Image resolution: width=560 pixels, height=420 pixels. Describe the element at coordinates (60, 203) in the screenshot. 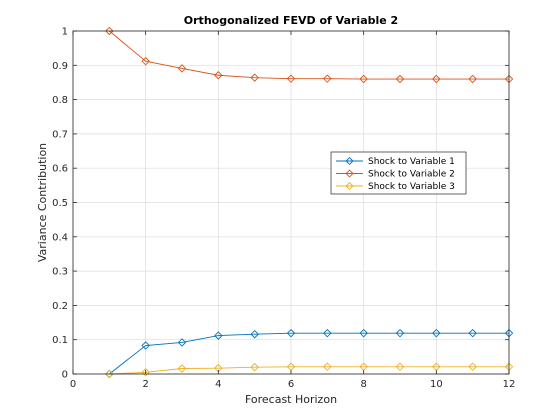

I see `y-tick-label: 0.5` at that location.